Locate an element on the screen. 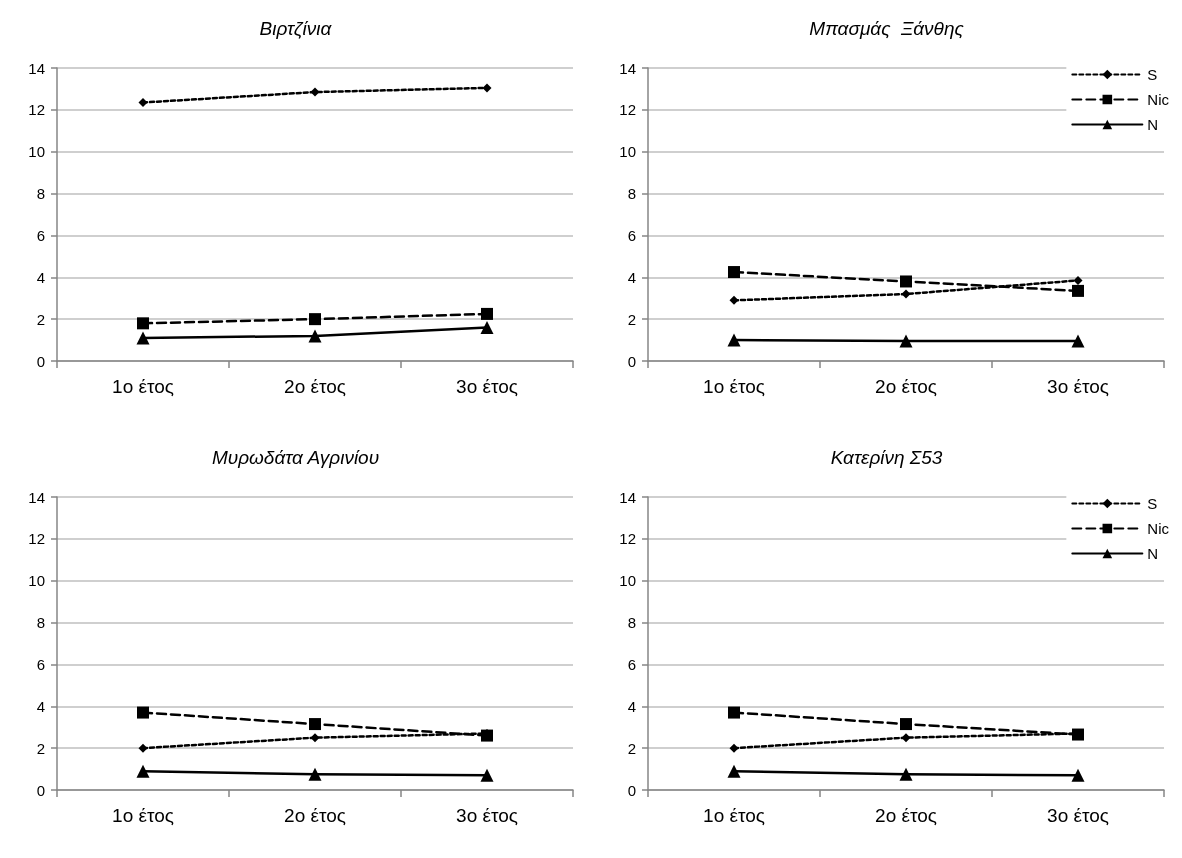  chart-title: Μυρωδάτα Αγρινίου is located at coordinates (295, 457).